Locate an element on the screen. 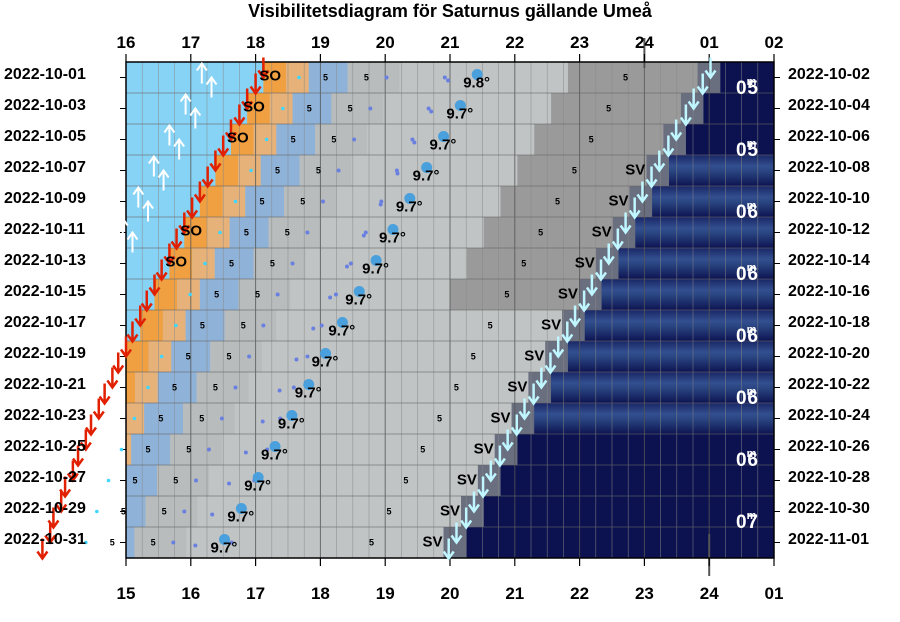 This screenshot has width=900, height=622. date-label-left: 2022-10-21 is located at coordinates (45, 384).